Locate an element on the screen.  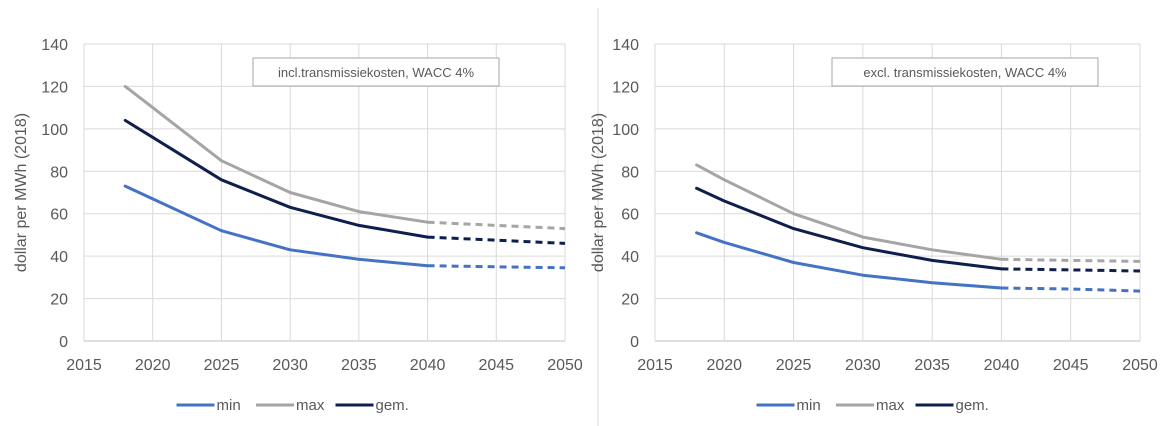
series-projection-min is located at coordinates (496, 267).